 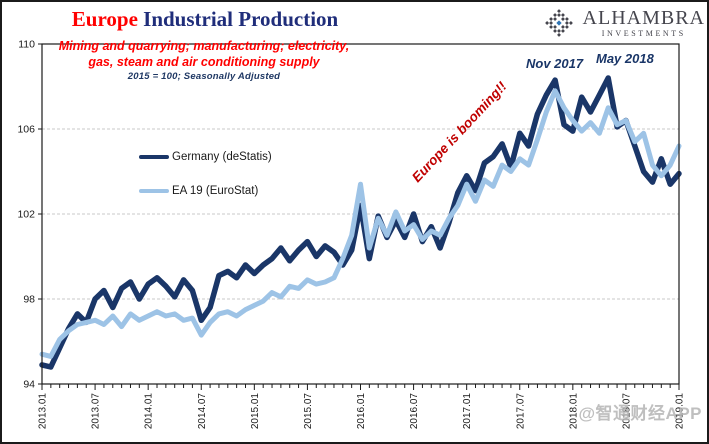 I want to click on x-tick-label-2019.01: 2019.01, so click(x=680, y=411).